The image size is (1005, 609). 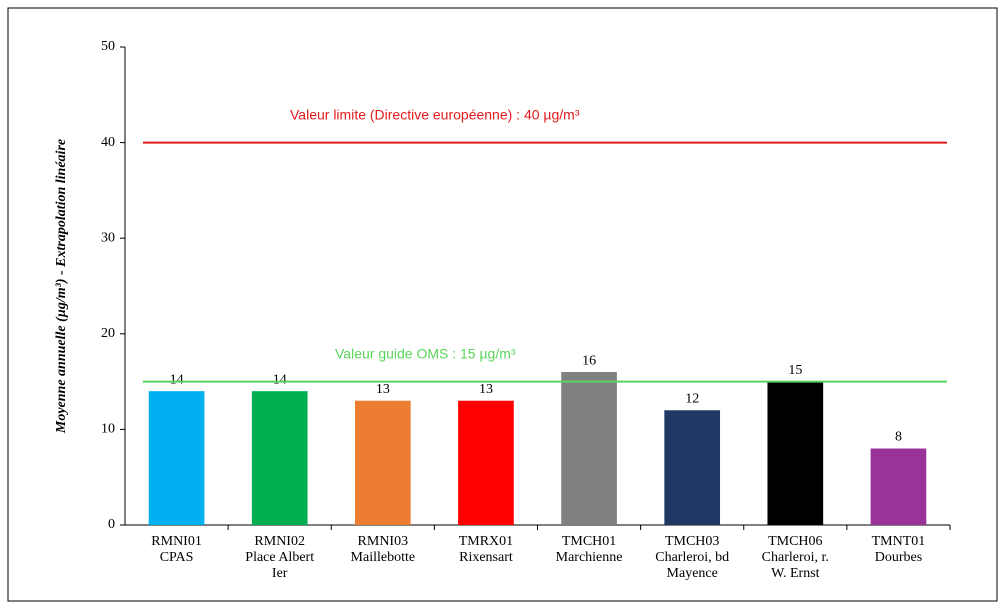 I want to click on x-tick-label: Mayence, so click(x=692, y=573).